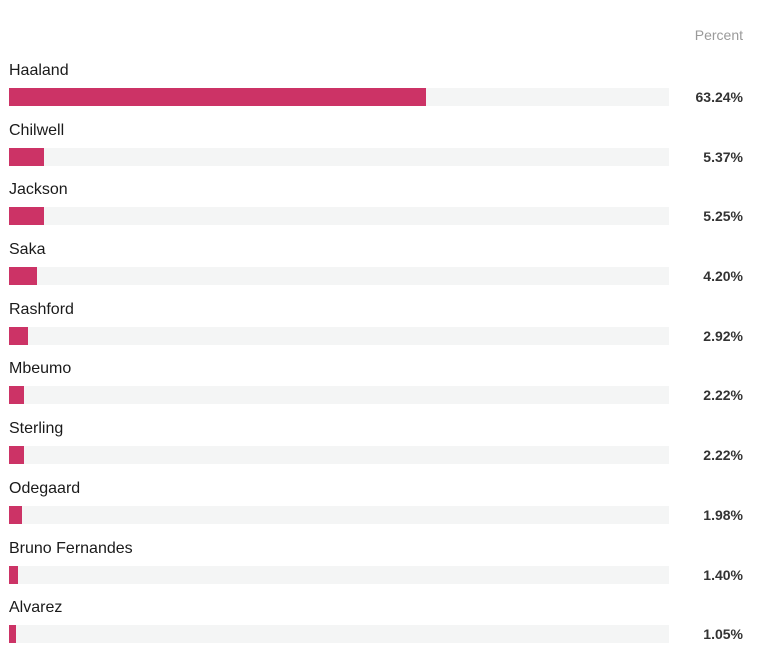 This screenshot has width=773, height=657. What do you see at coordinates (71, 548) in the screenshot?
I see `bar-category-label: Bruno Fernandes` at bounding box center [71, 548].